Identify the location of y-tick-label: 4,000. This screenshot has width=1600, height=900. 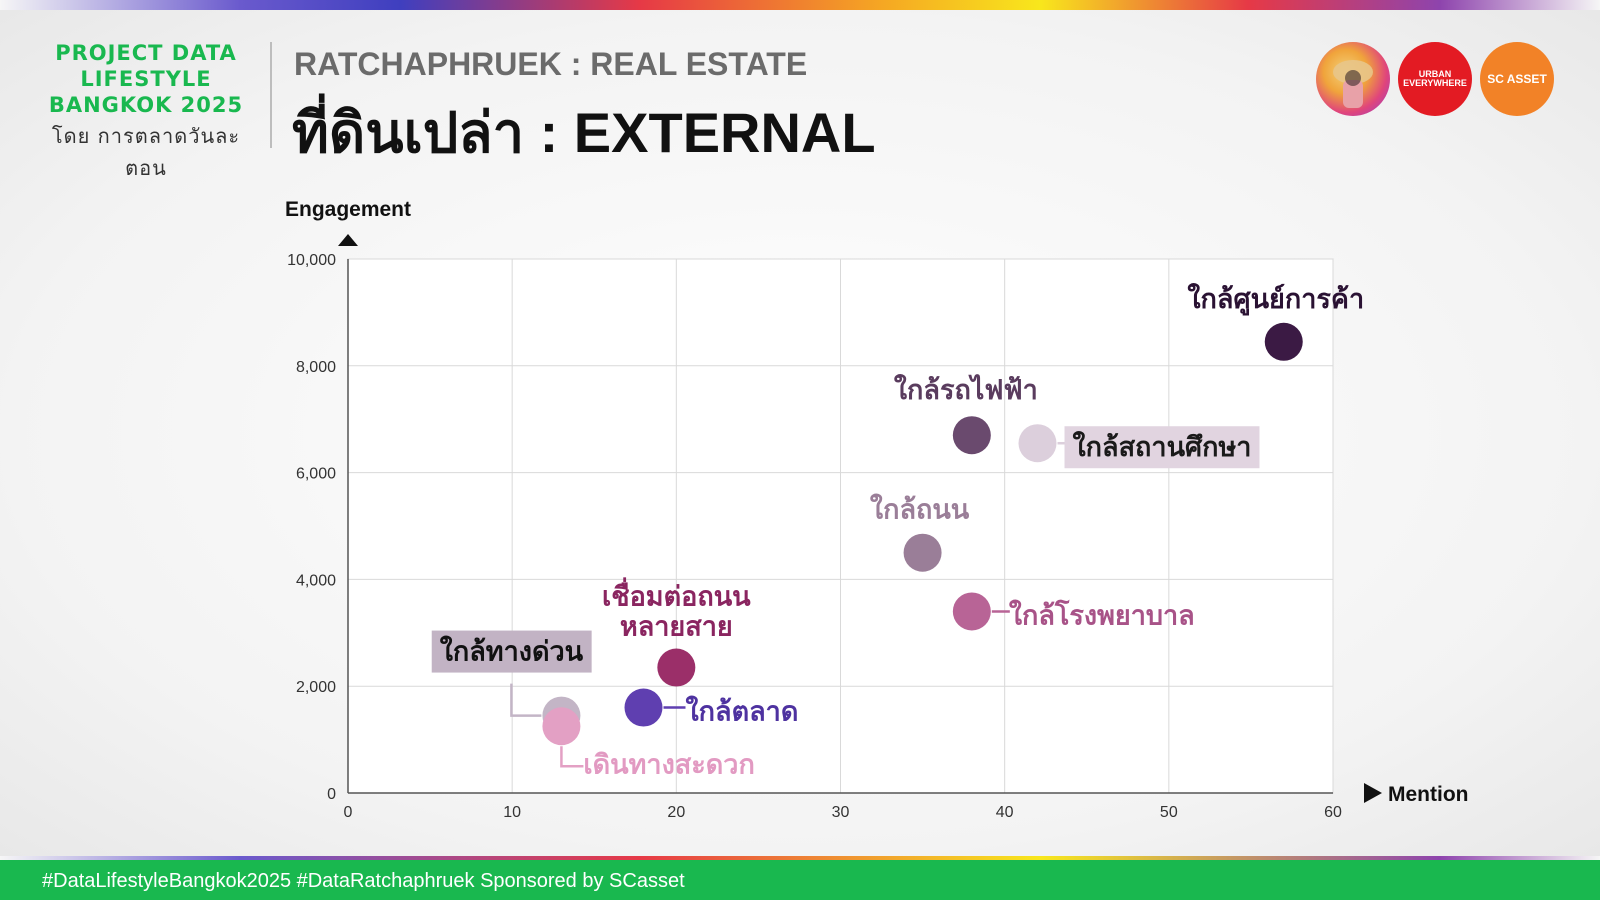
(316, 580).